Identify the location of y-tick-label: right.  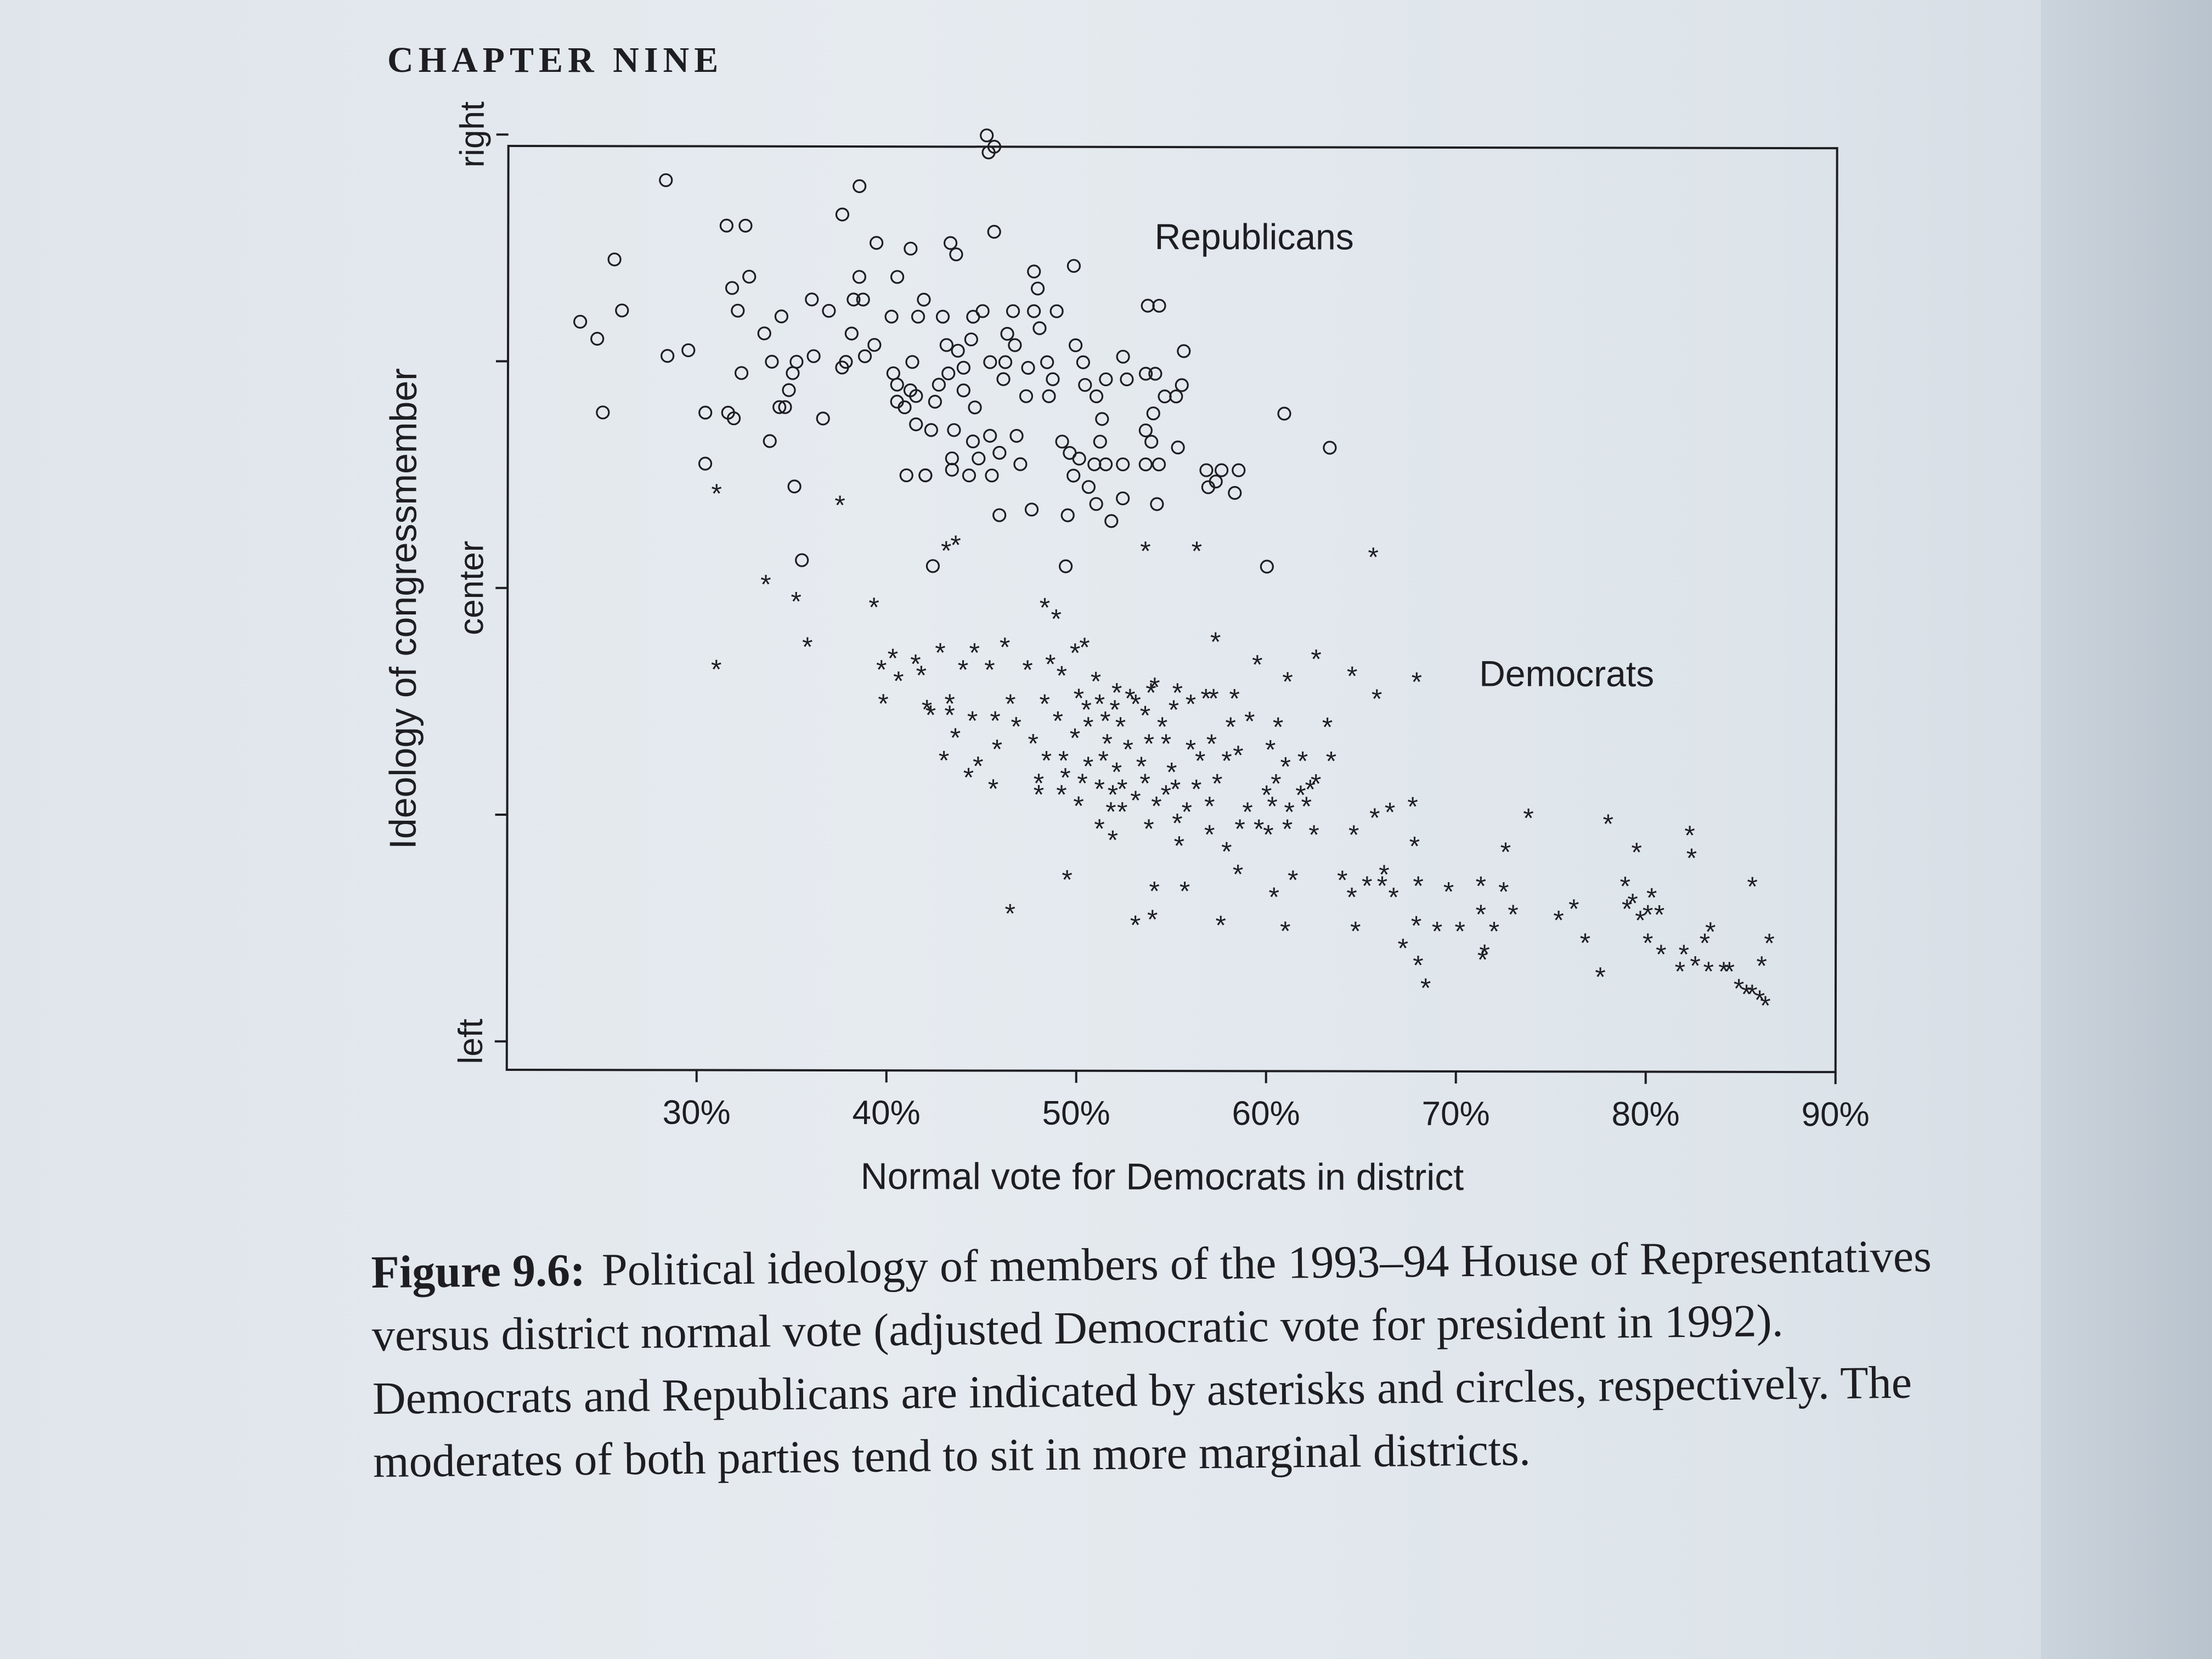
(473, 134).